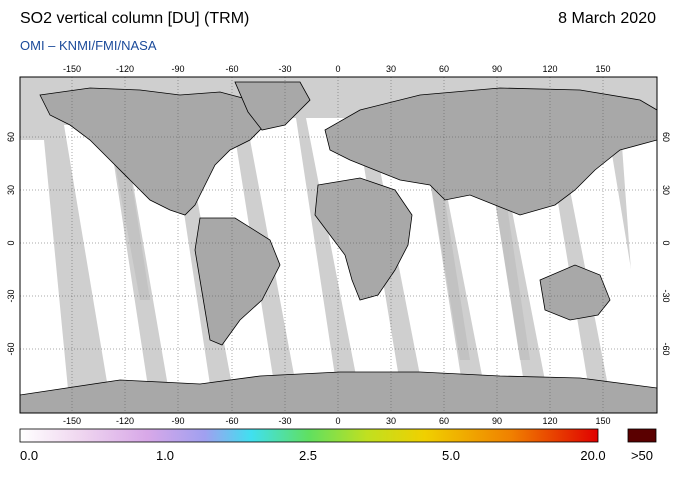 Image resolution: width=676 pixels, height=480 pixels. Describe the element at coordinates (642, 435) in the screenshot. I see `colorbar-overflow` at that location.